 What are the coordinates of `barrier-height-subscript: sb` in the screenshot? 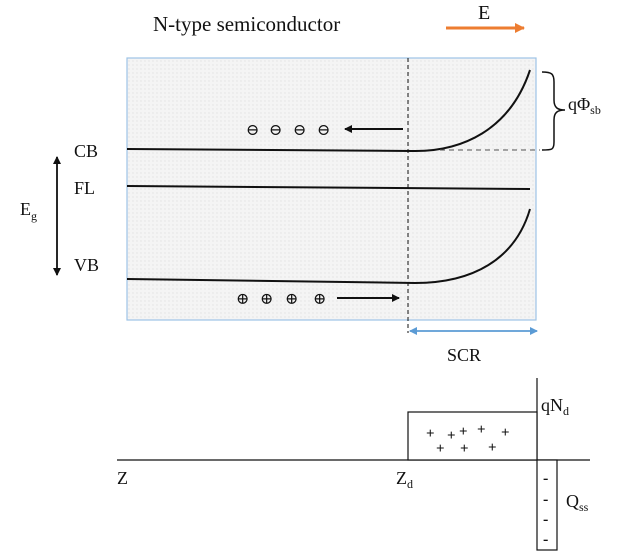 It's located at (595, 110).